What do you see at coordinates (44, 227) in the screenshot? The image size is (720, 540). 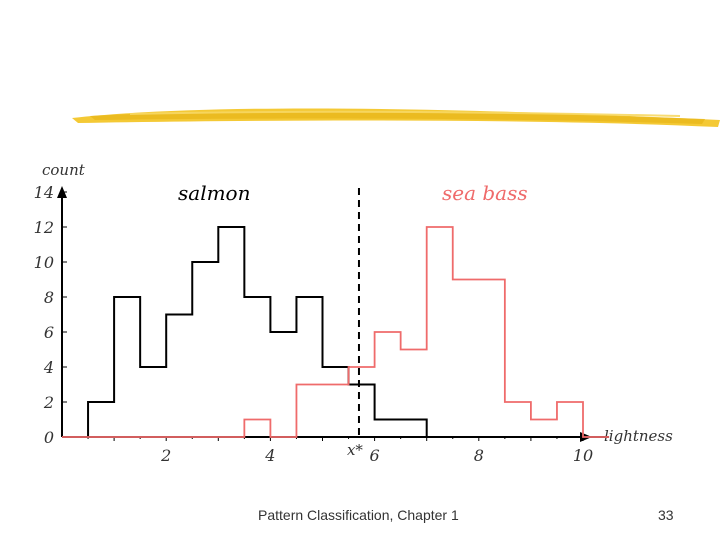 I see `y-tick-label-12: 12` at bounding box center [44, 227].